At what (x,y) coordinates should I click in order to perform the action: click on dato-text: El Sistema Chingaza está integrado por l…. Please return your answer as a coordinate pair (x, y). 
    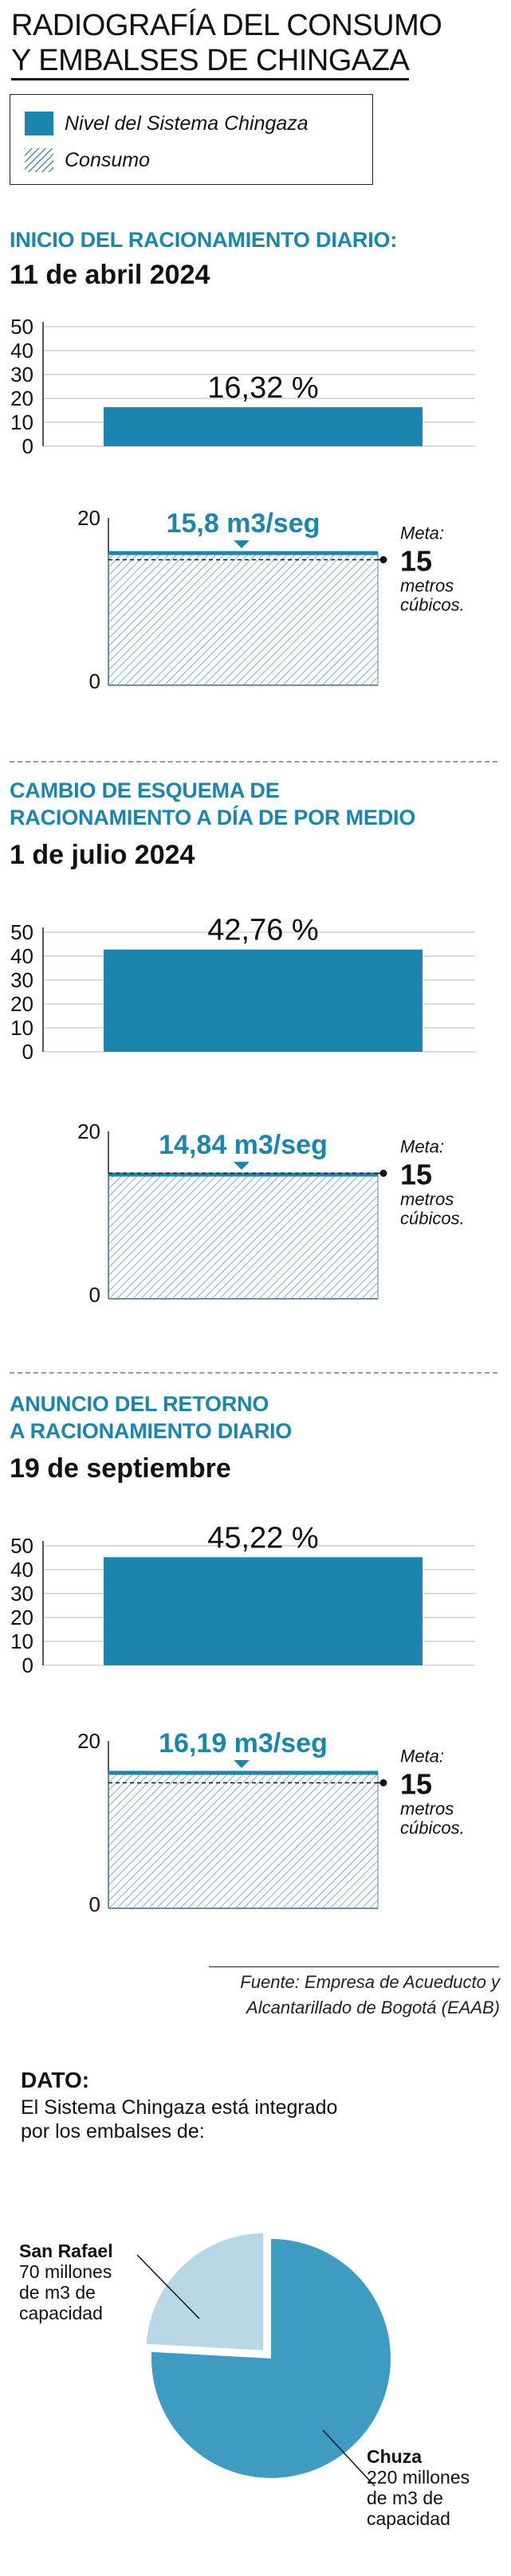
    Looking at the image, I should click on (212, 2119).